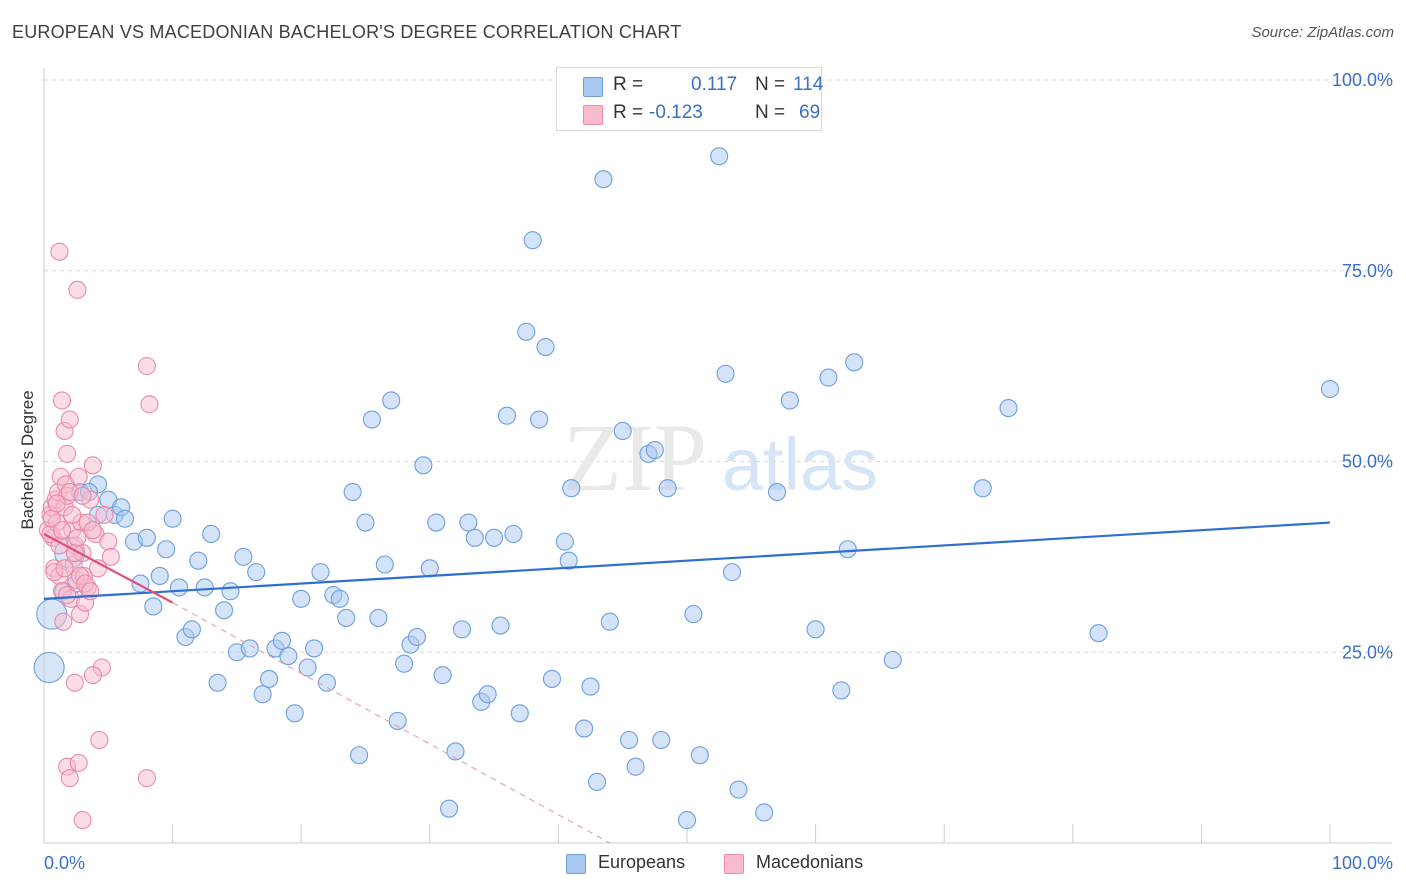 Image resolution: width=1406 pixels, height=892 pixels. Describe the element at coordinates (770, 112) in the screenshot. I see `legend-n-label: N =` at that location.